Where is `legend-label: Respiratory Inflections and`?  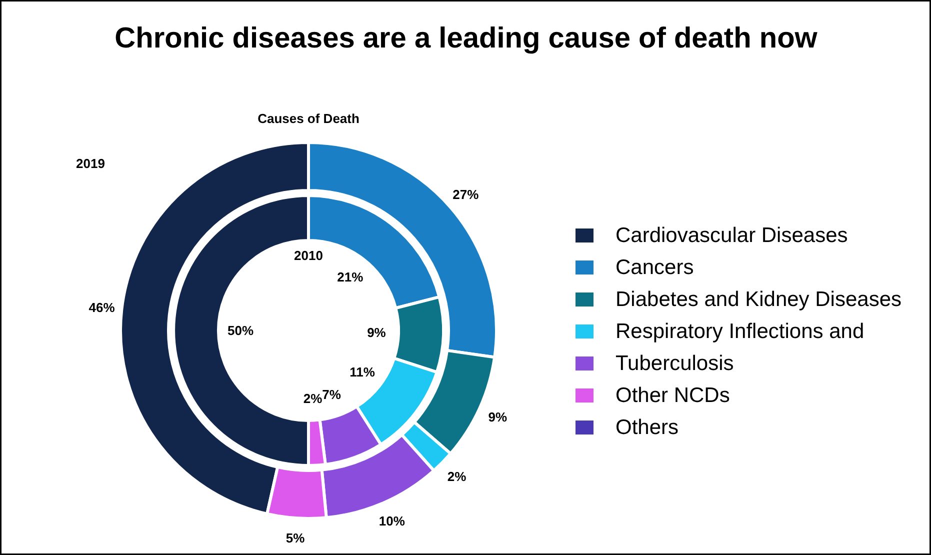
legend-label: Respiratory Inflections and is located at coordinates (740, 331).